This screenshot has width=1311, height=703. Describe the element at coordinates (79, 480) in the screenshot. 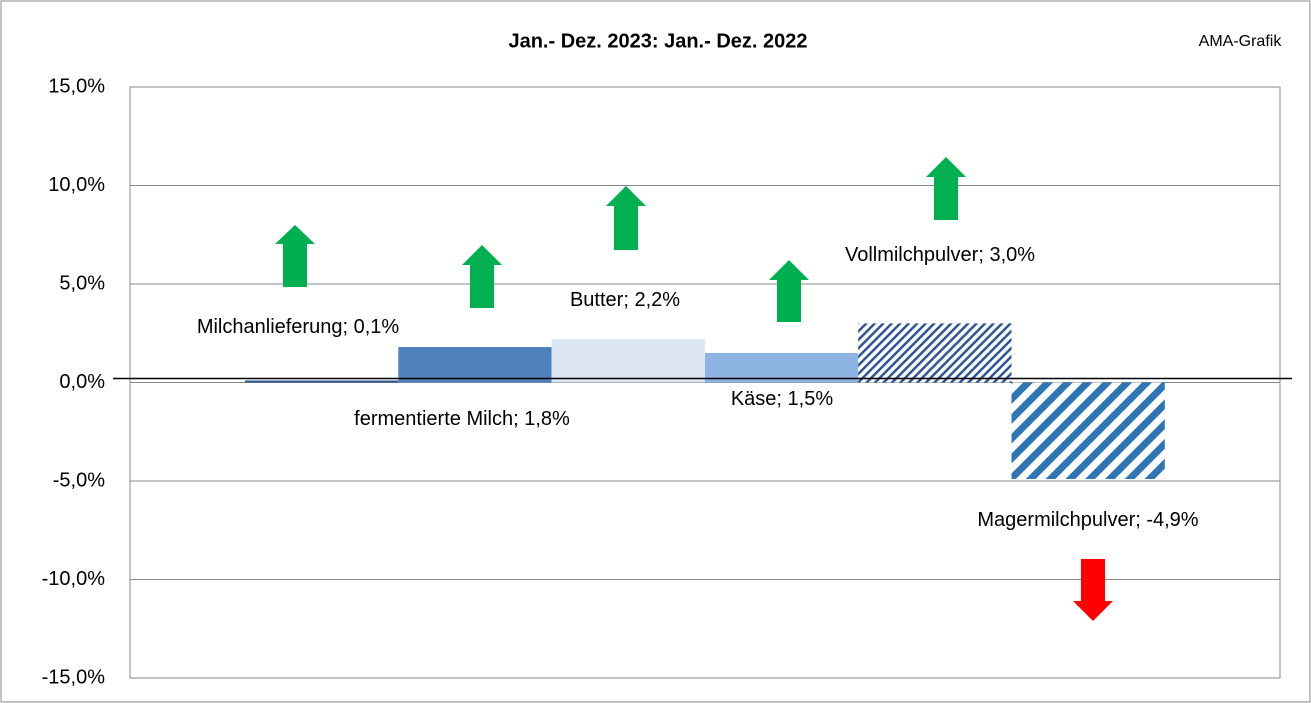

I see `y-tick-label: -5,0%` at that location.